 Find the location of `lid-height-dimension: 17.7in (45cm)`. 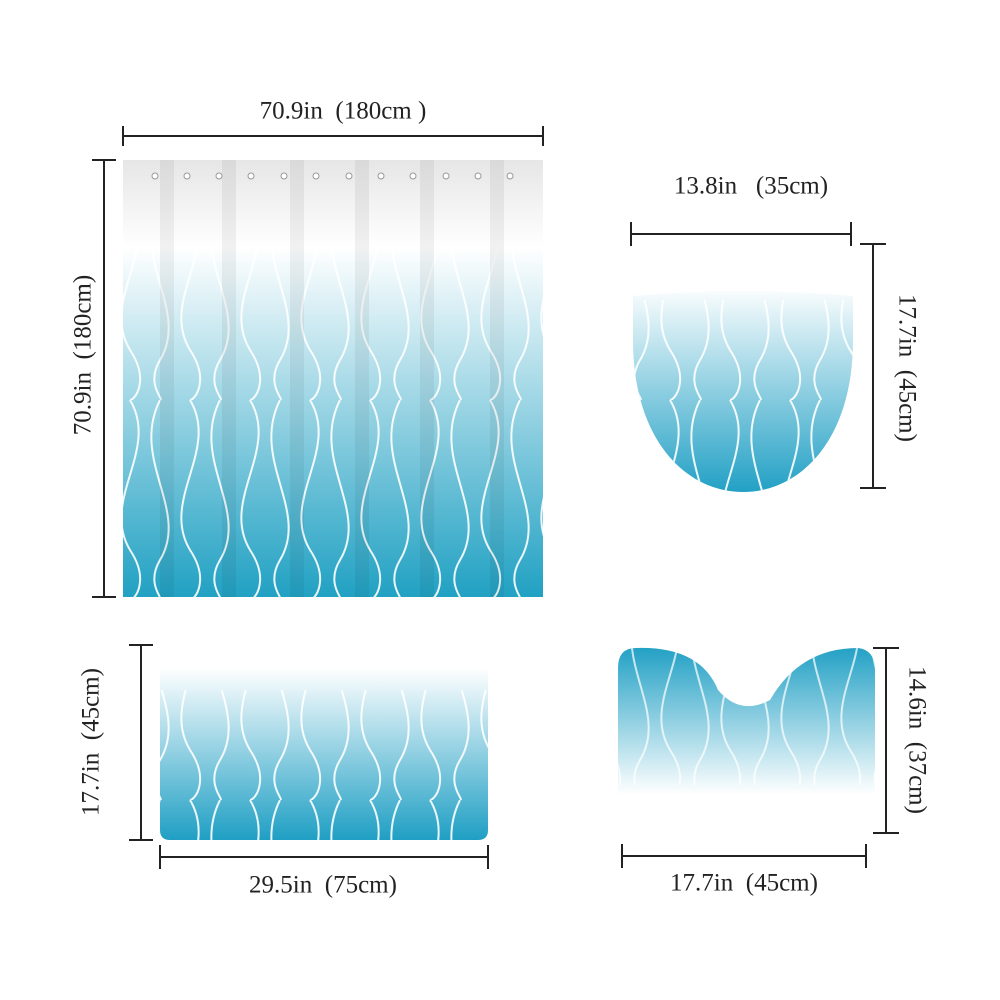

lid-height-dimension: 17.7in (45cm) is located at coordinates (890, 366).